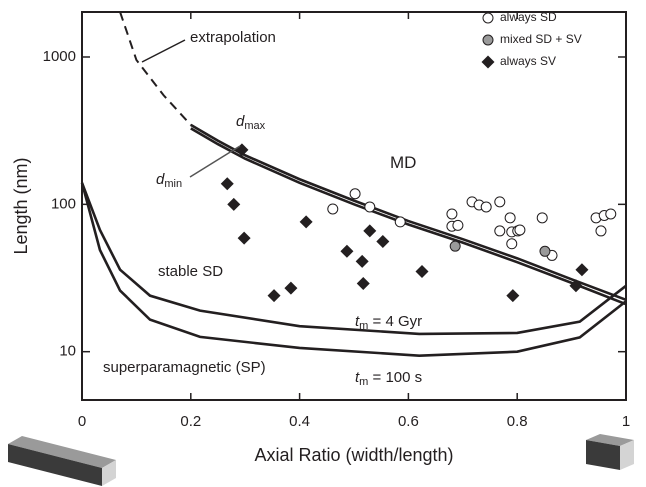 This screenshot has width=646, height=487. What do you see at coordinates (610, 452) in the screenshot?
I see `cubic-prism-icon` at bounding box center [610, 452].